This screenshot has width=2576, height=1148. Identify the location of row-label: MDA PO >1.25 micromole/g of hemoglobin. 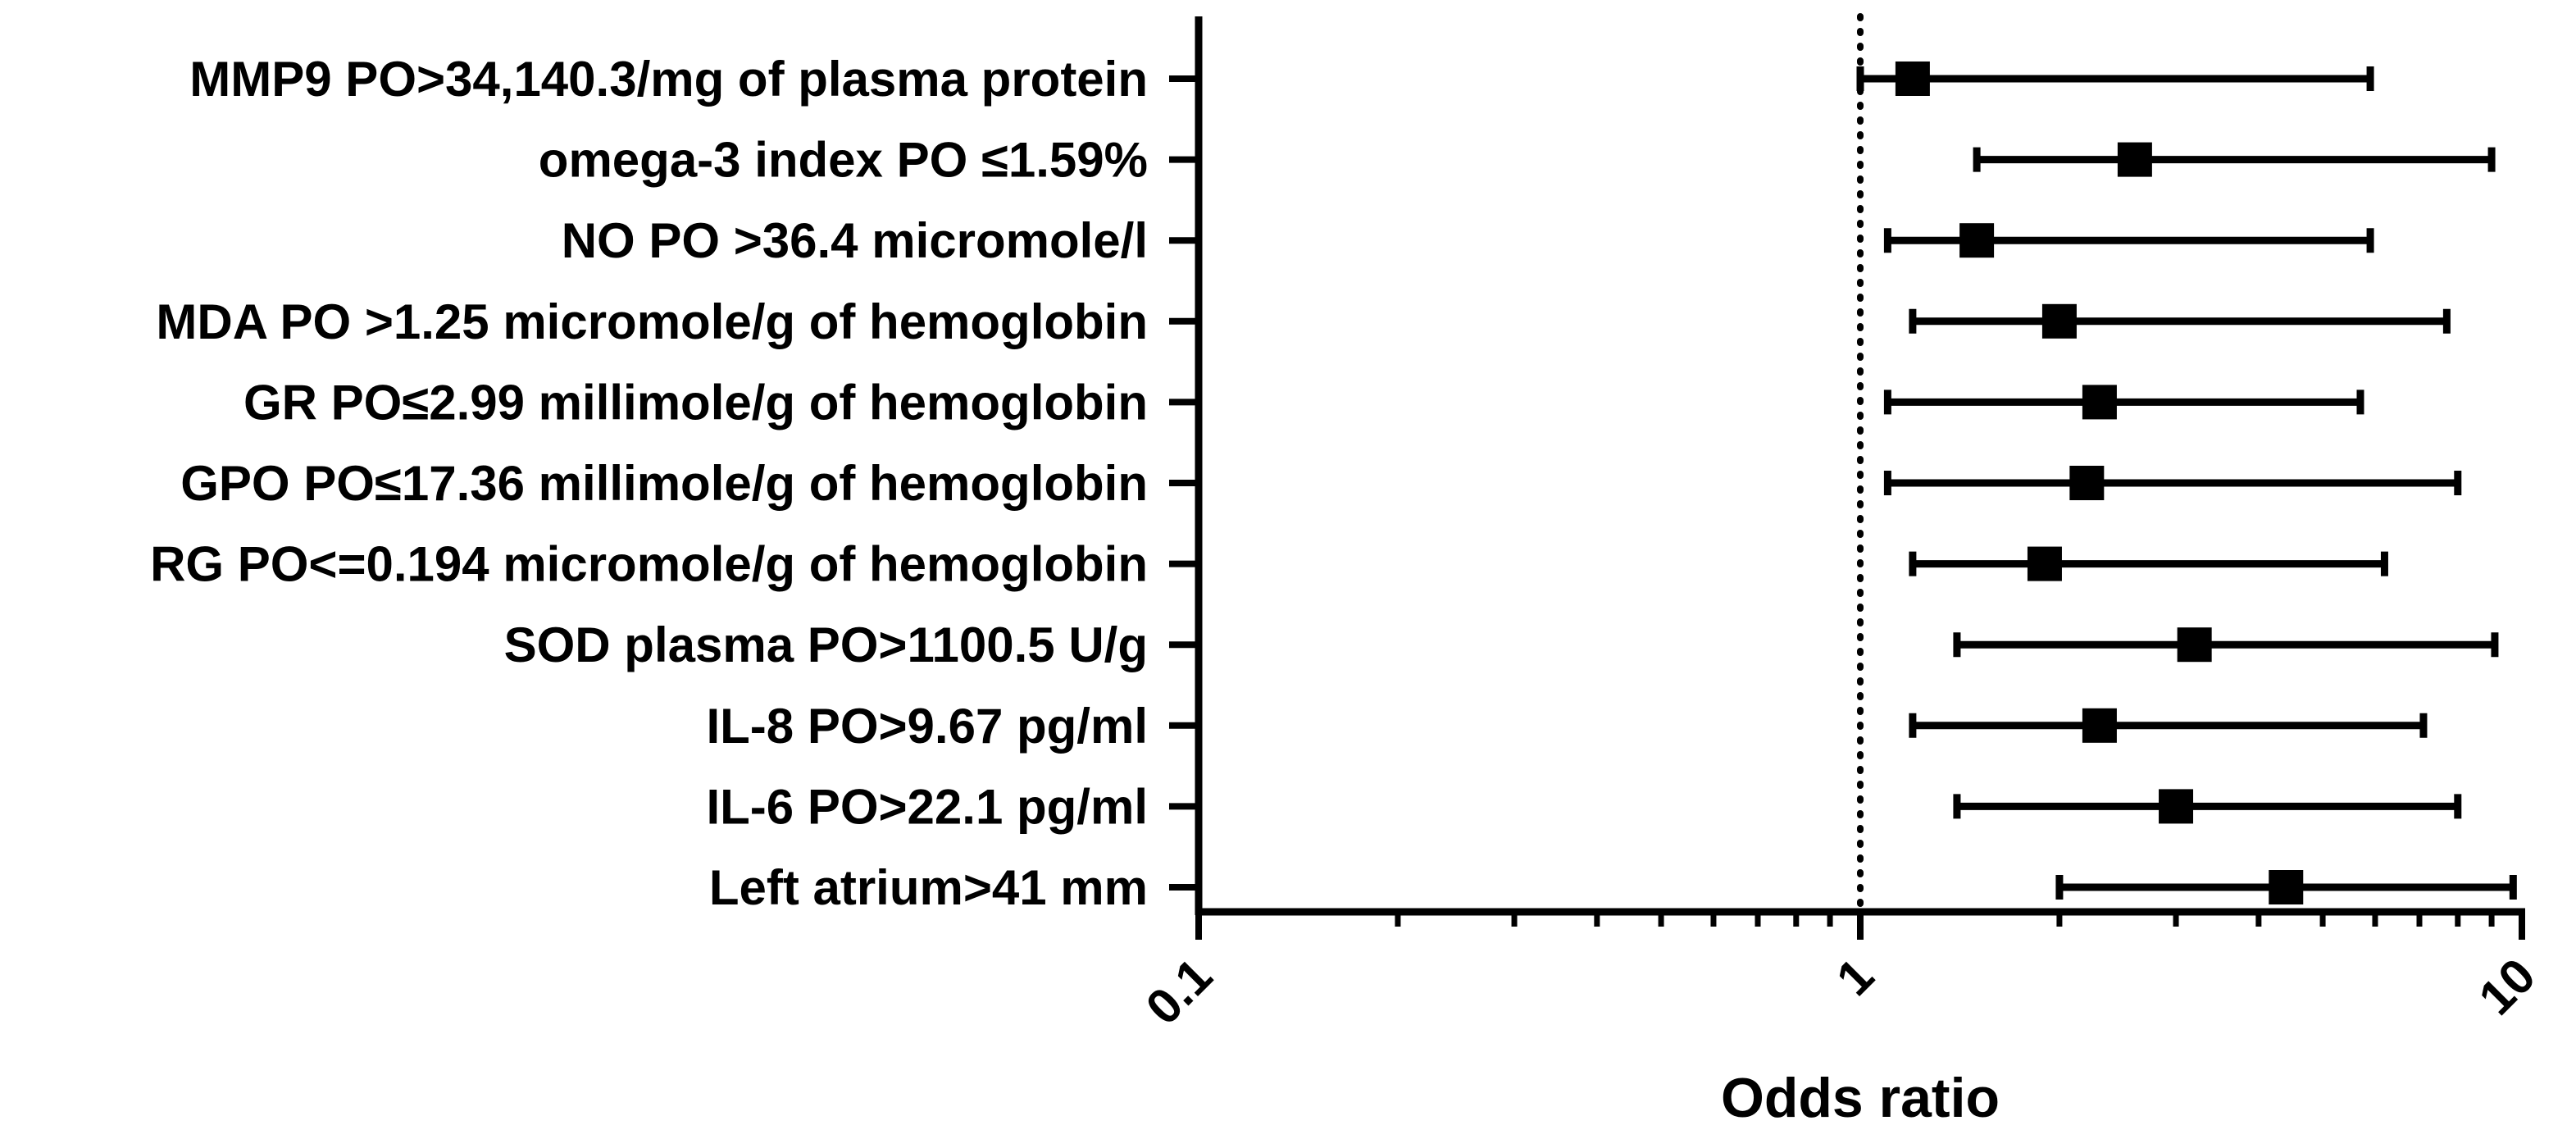
(652, 321).